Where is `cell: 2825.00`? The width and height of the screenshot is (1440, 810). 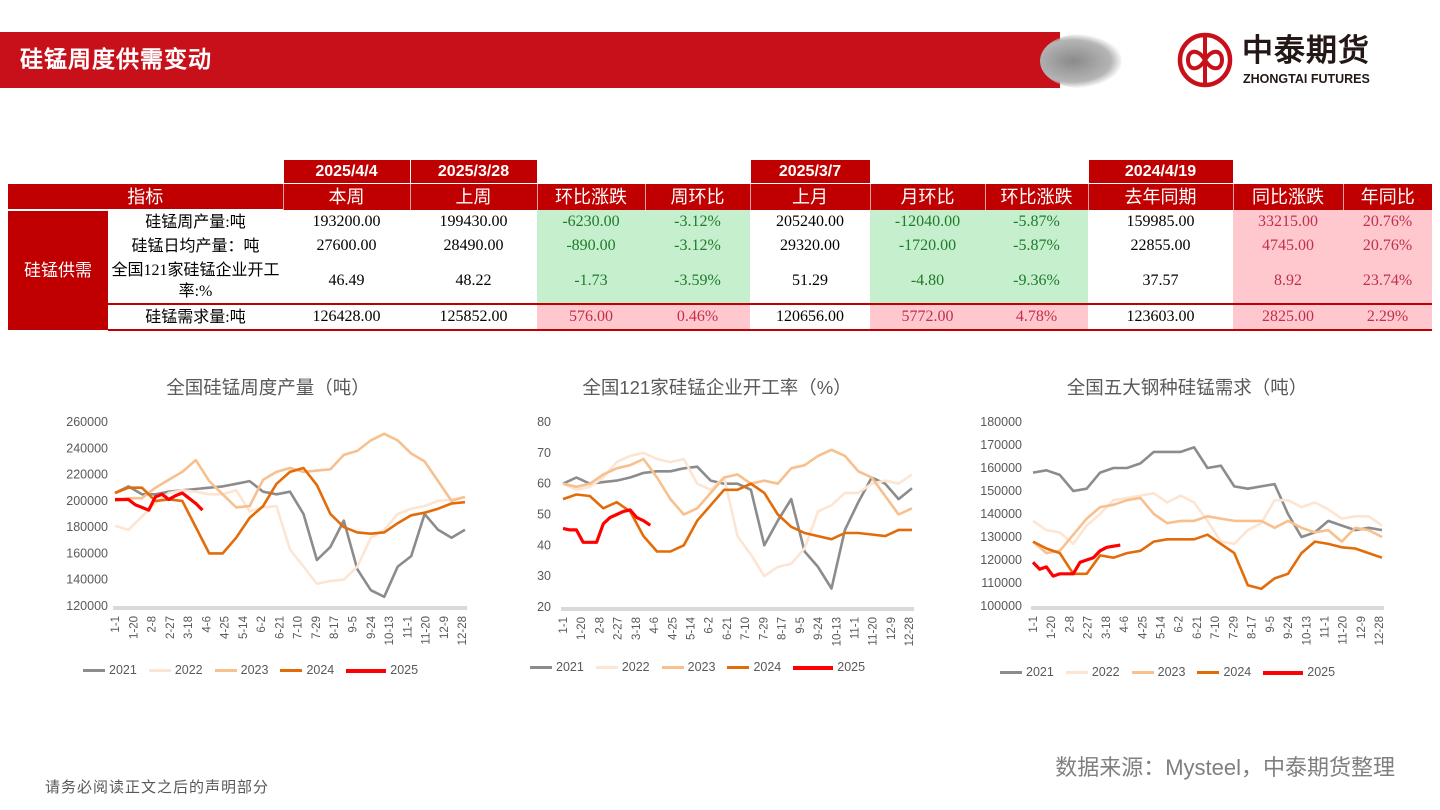
cell: 2825.00 is located at coordinates (1288, 317).